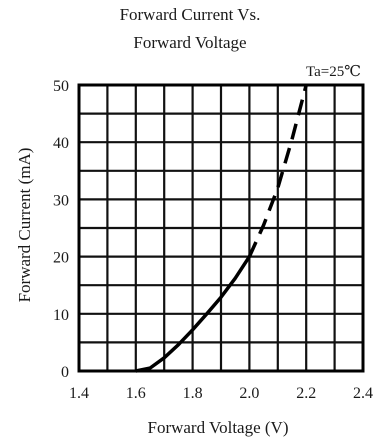 The image size is (381, 446). I want to click on chart-title-line-1: Forward Current Vs., so click(190, 14).